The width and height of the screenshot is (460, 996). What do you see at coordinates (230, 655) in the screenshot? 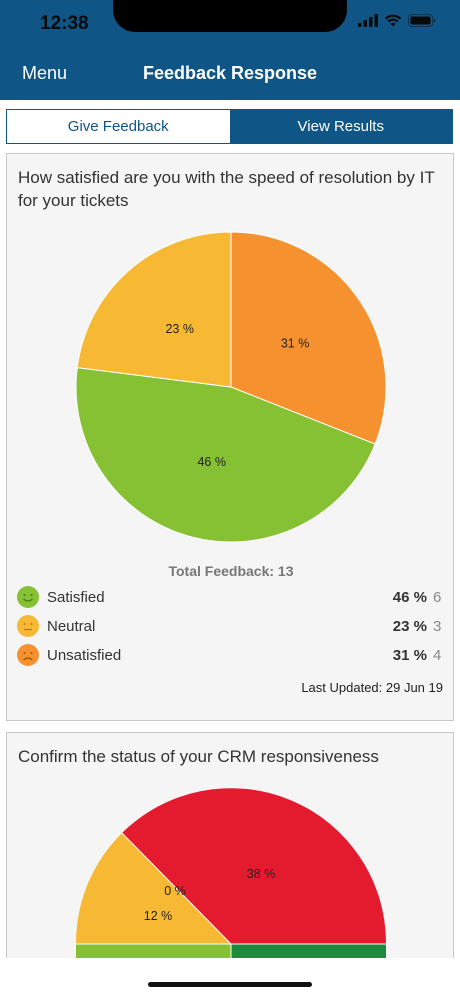
I see `legend-row-unsatisfied: Unsatisfied 31 % 4` at bounding box center [230, 655].